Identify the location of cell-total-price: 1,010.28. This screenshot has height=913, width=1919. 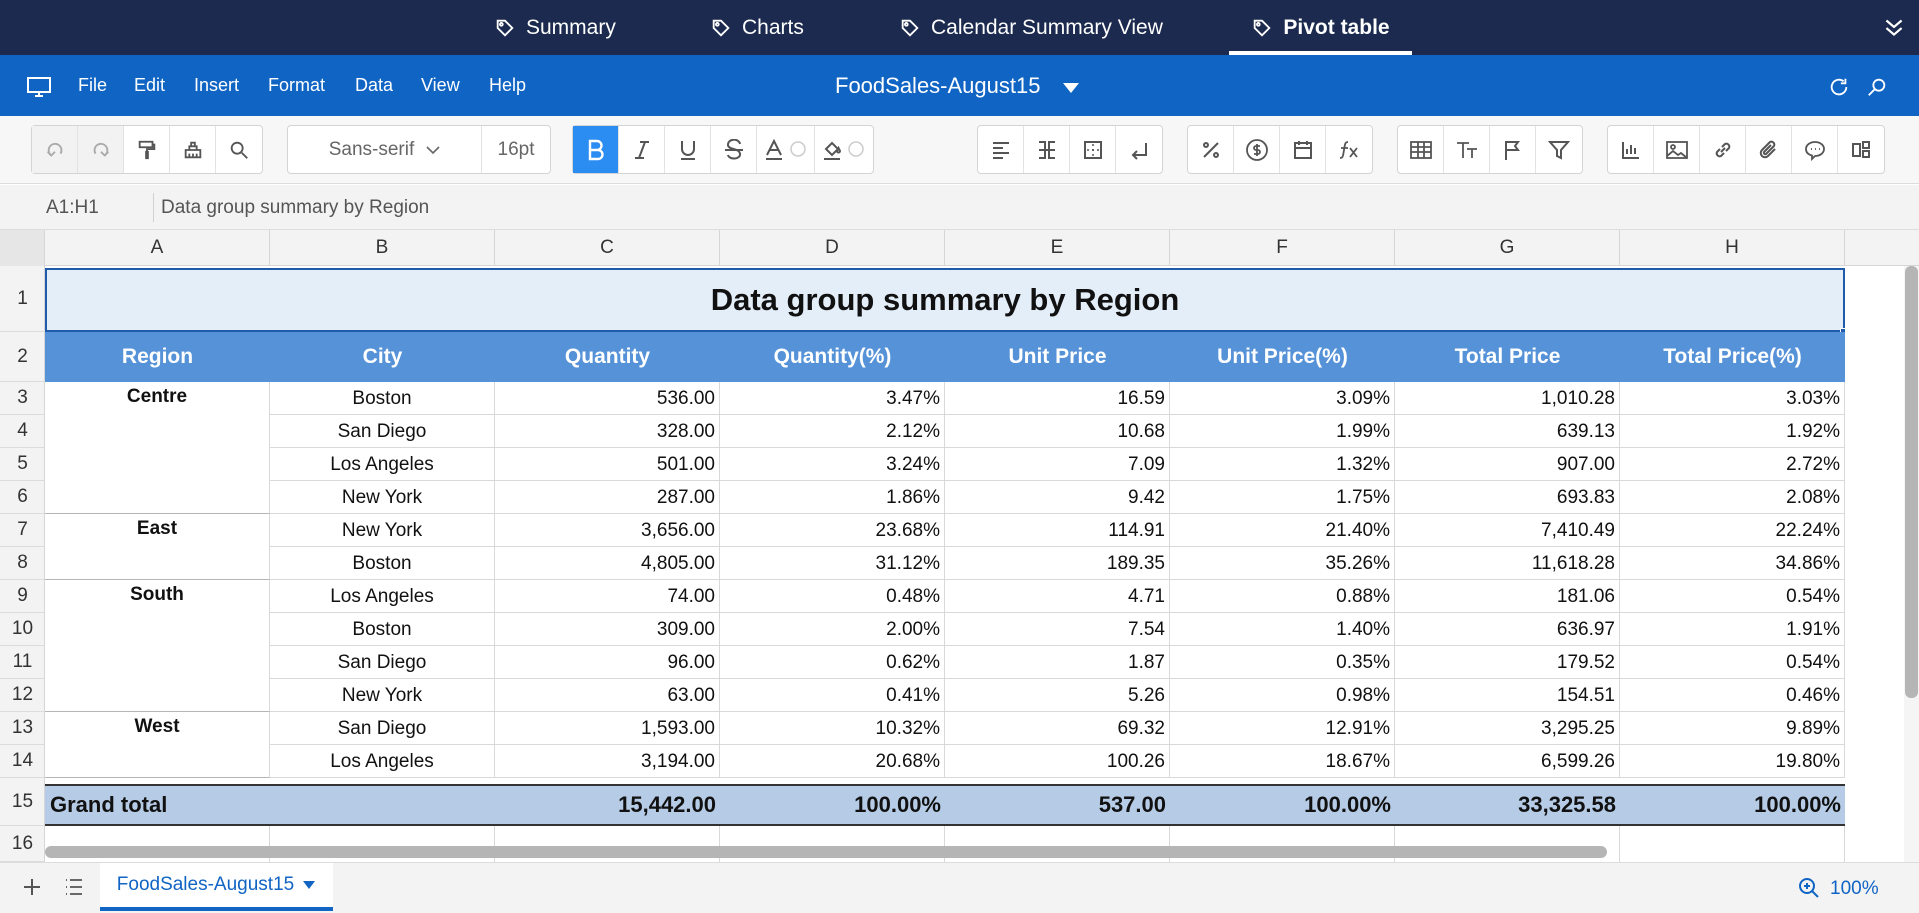
(1507, 398).